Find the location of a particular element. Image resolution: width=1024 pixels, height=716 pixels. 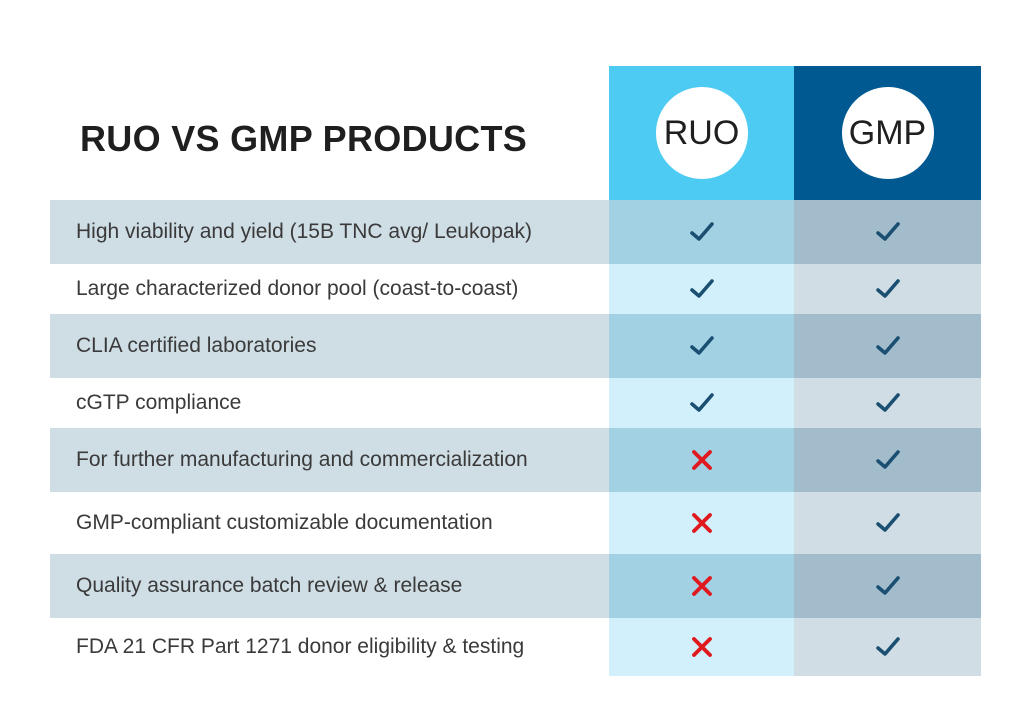

ruo-column-header: RUO is located at coordinates (701, 133).